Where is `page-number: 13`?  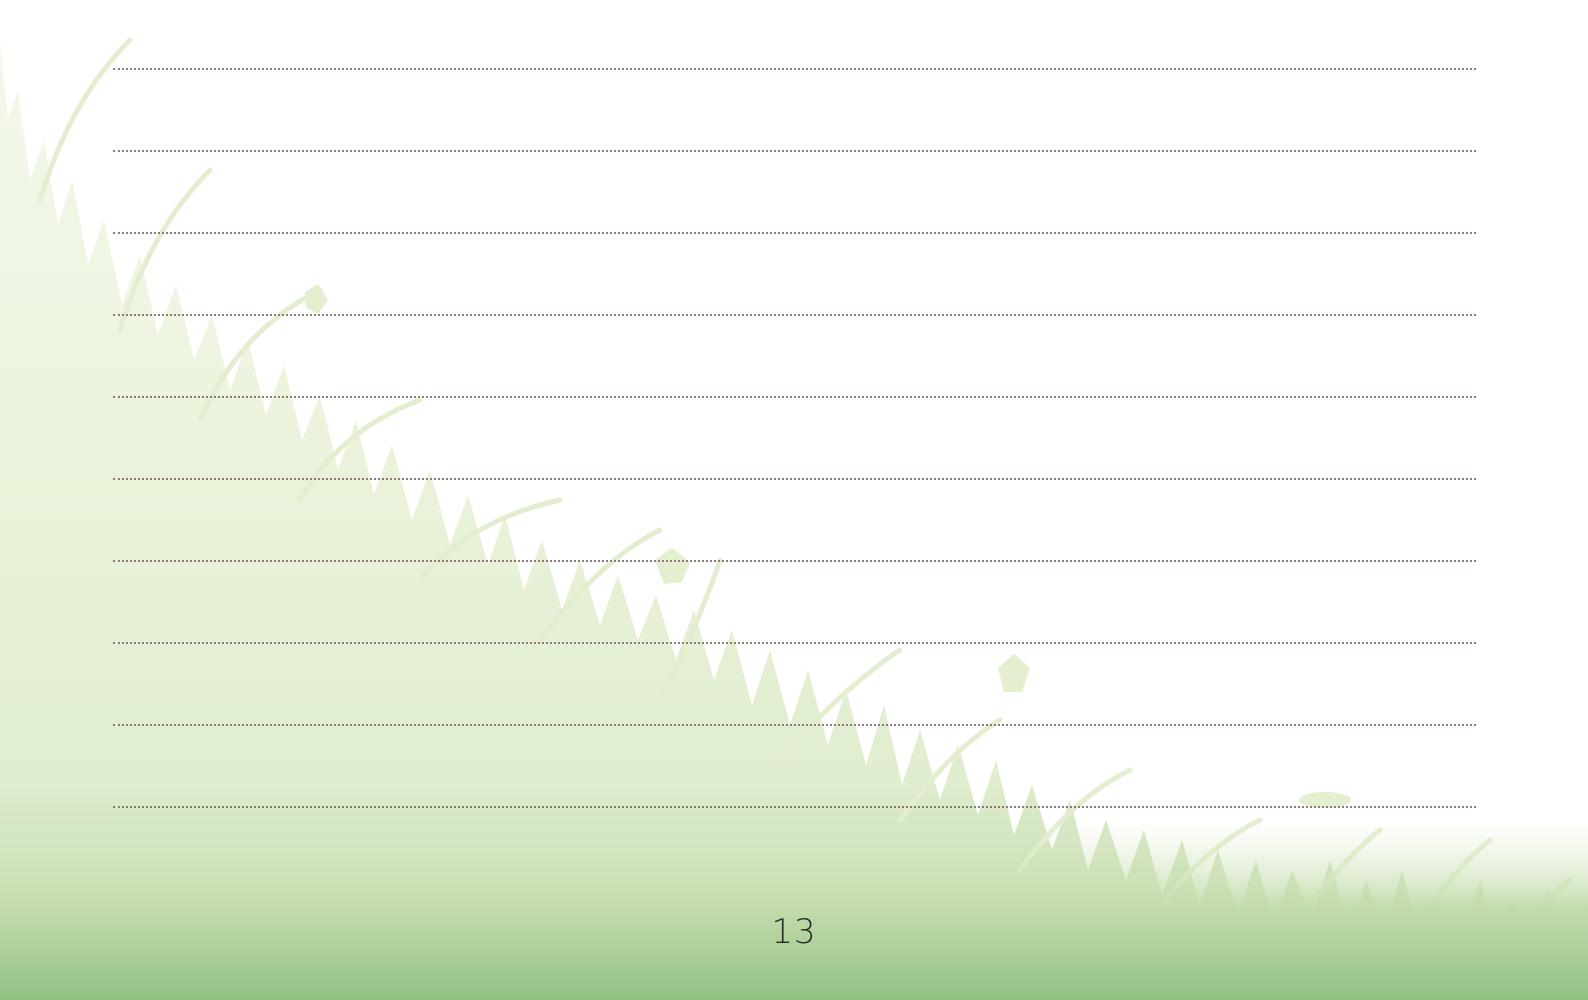 page-number: 13 is located at coordinates (794, 932).